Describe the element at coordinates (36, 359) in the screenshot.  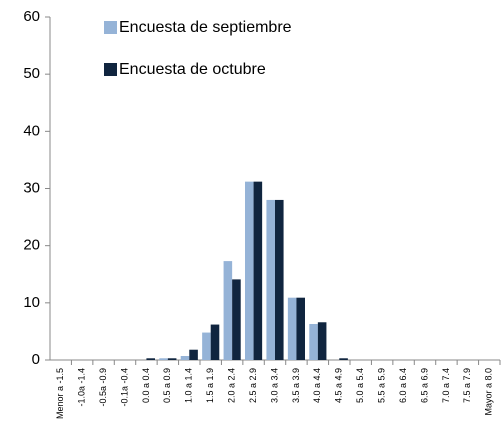
I see `y-tick-label: 0` at that location.